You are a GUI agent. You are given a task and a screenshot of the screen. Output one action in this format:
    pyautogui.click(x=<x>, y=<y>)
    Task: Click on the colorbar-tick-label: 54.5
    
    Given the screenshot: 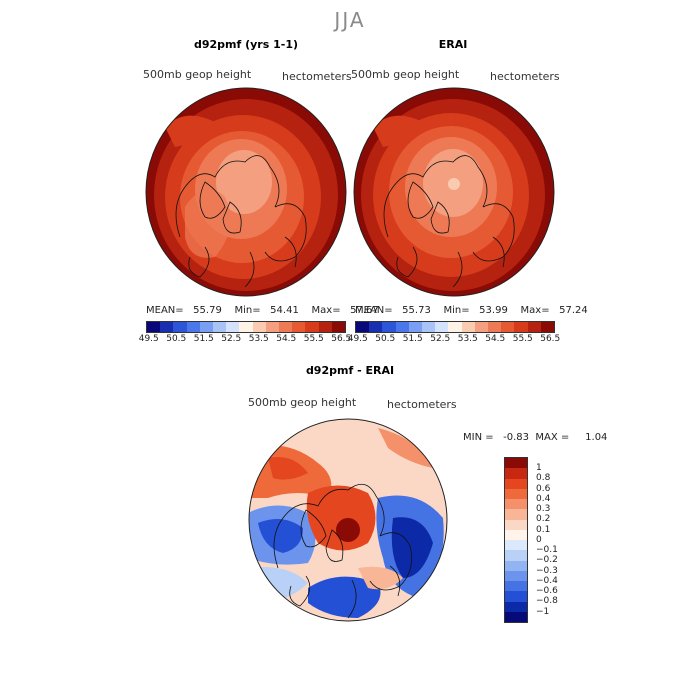 What is the action you would take?
    pyautogui.click(x=495, y=339)
    